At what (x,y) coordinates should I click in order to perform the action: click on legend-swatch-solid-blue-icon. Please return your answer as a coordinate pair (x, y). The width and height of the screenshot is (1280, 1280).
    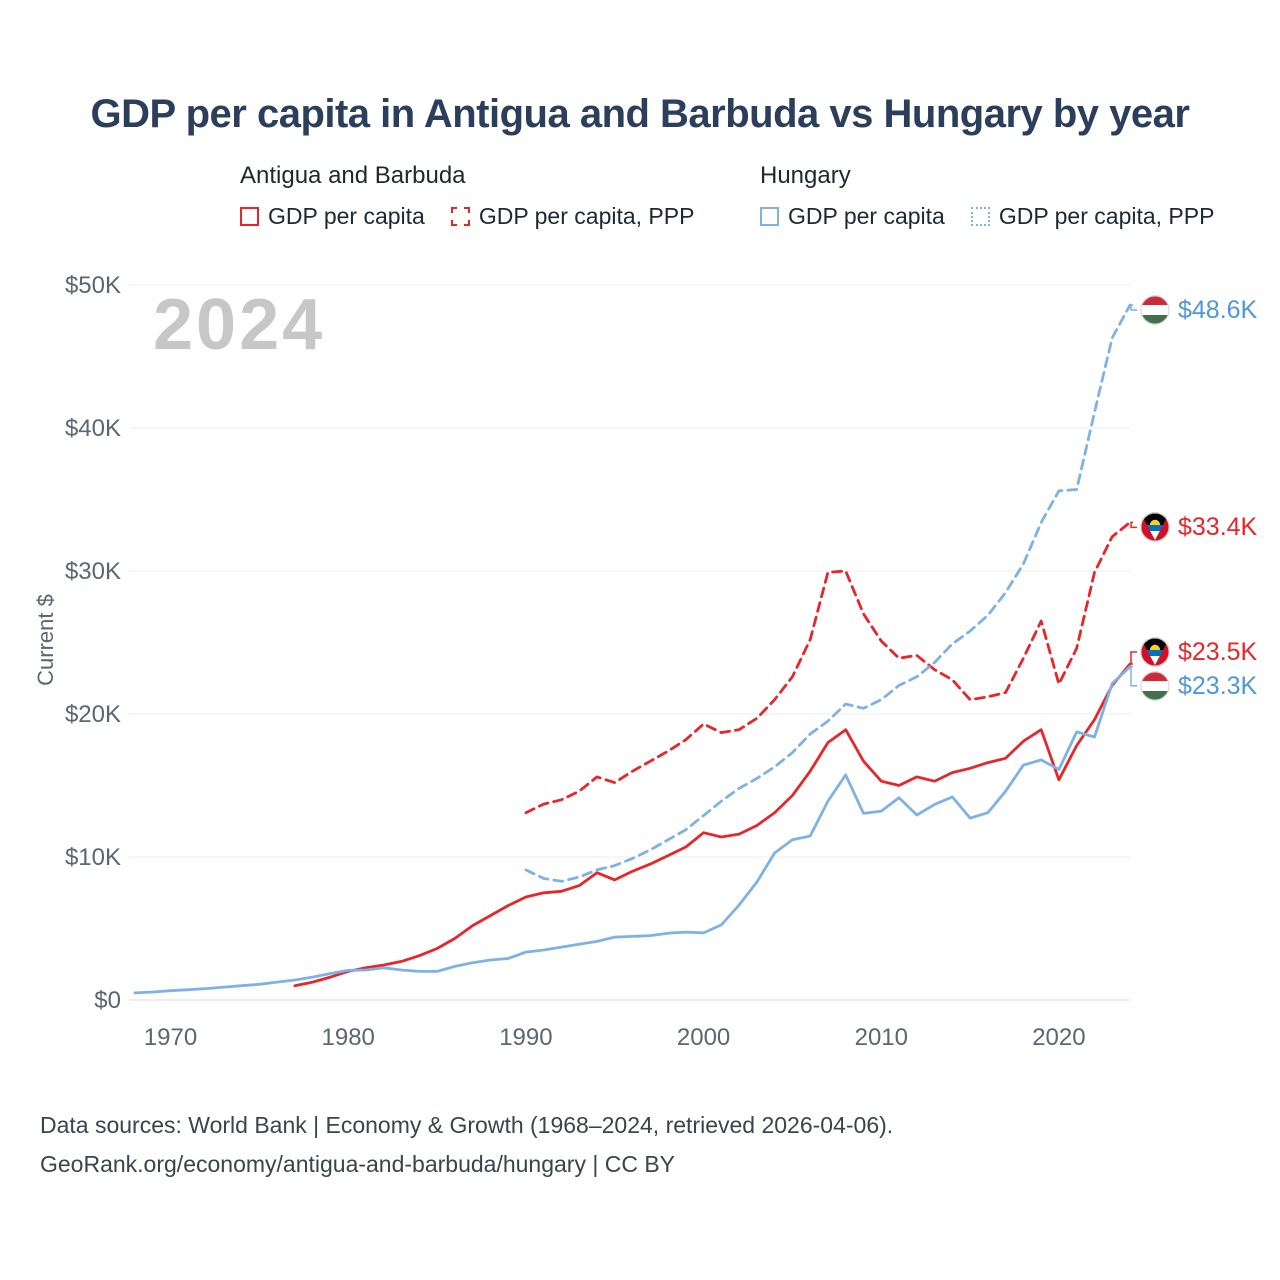
    Looking at the image, I should click on (769, 216).